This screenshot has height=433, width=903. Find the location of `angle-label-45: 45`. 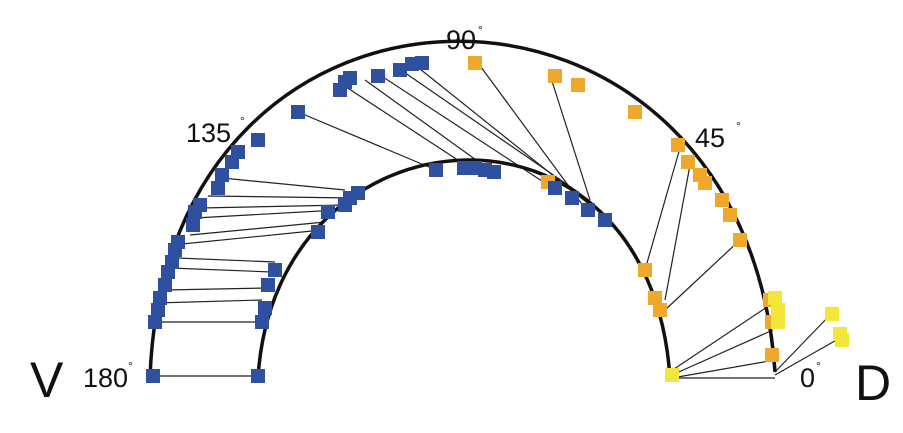

angle-label-45: 45 is located at coordinates (710, 138).